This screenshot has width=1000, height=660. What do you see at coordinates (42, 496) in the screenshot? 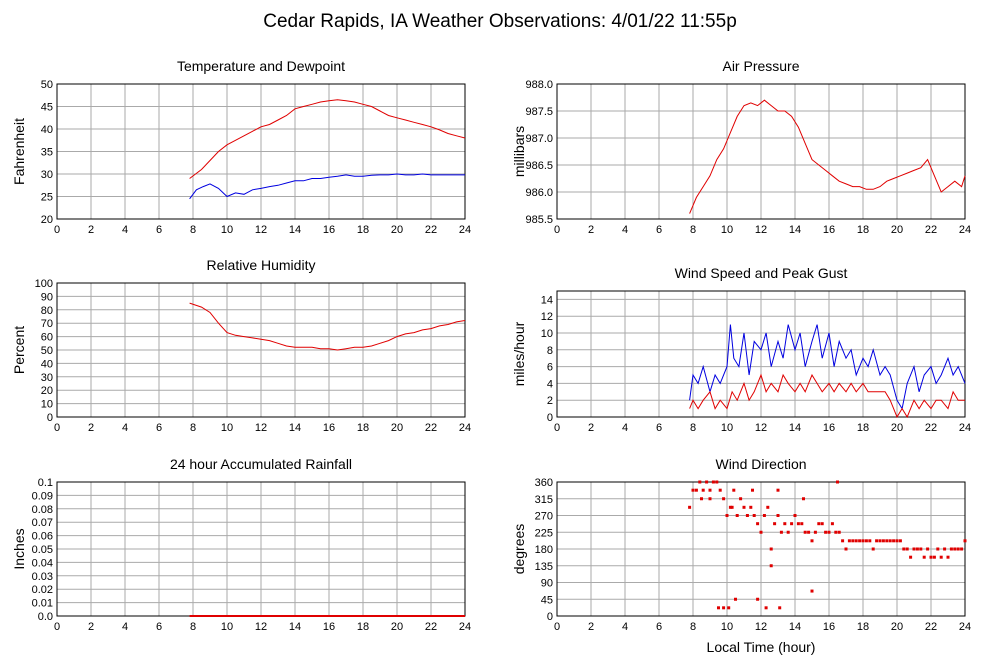
I see `y-tick-label: 0.09` at bounding box center [42, 496].